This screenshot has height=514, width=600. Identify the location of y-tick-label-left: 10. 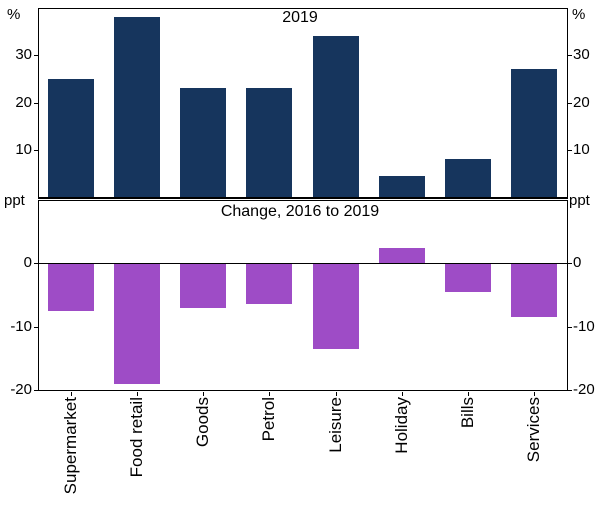
(23, 149).